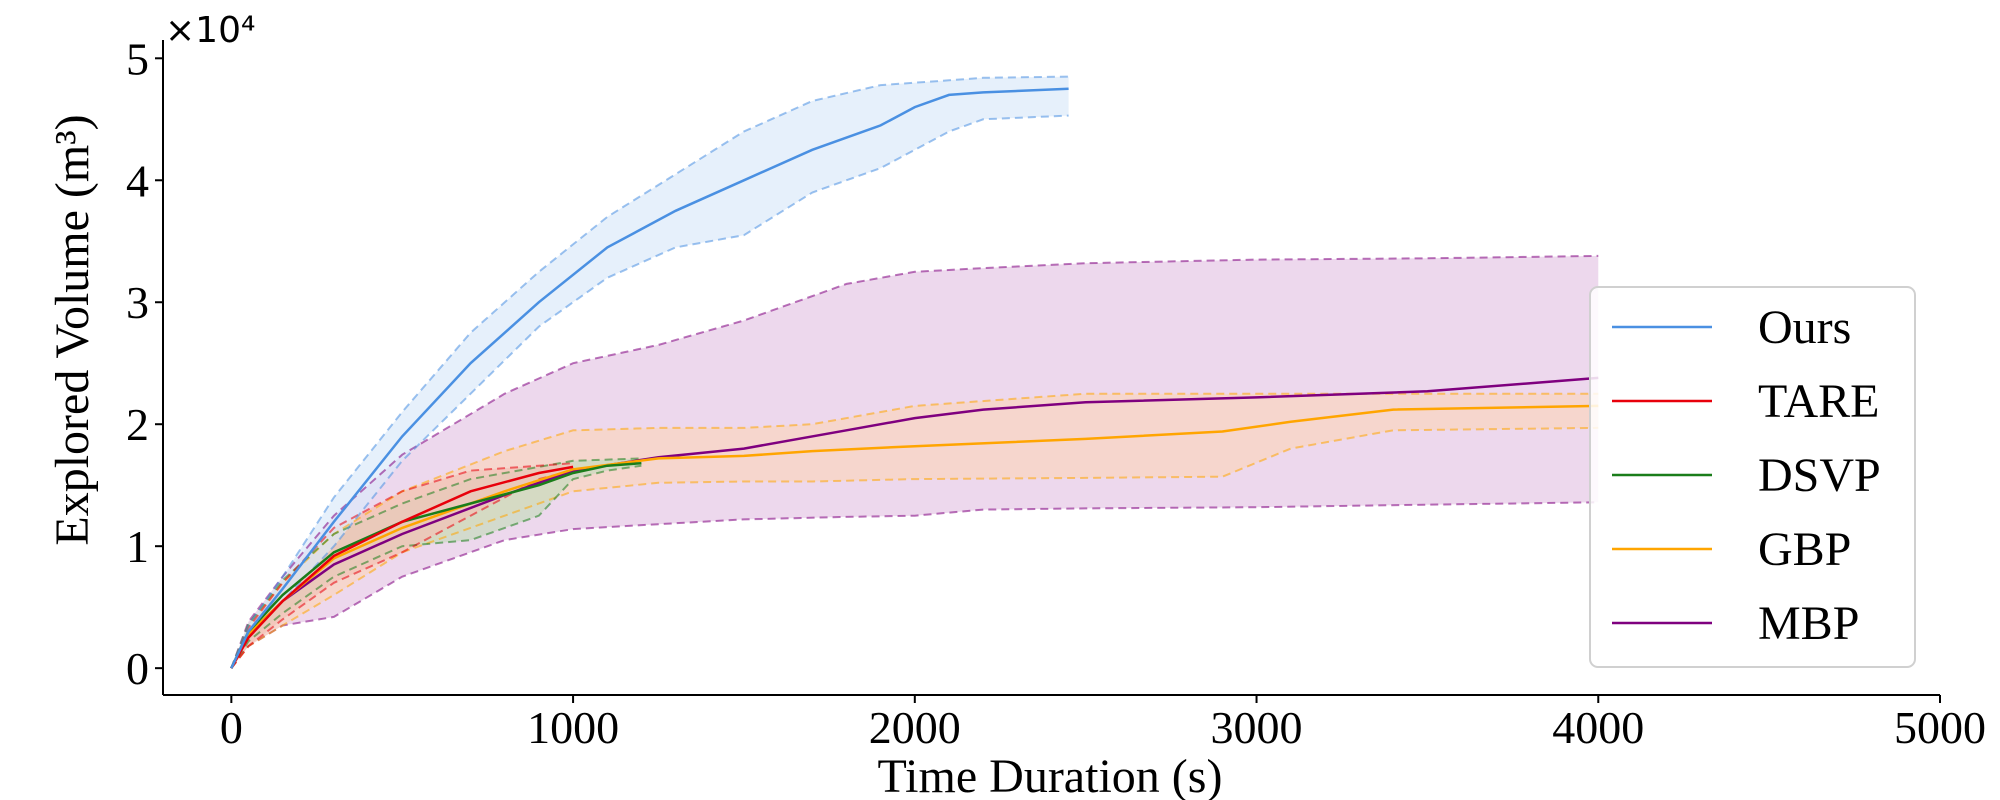 This screenshot has height=800, width=2000. What do you see at coordinates (1804, 549) in the screenshot?
I see `legend-label-gbp: GBP` at bounding box center [1804, 549].